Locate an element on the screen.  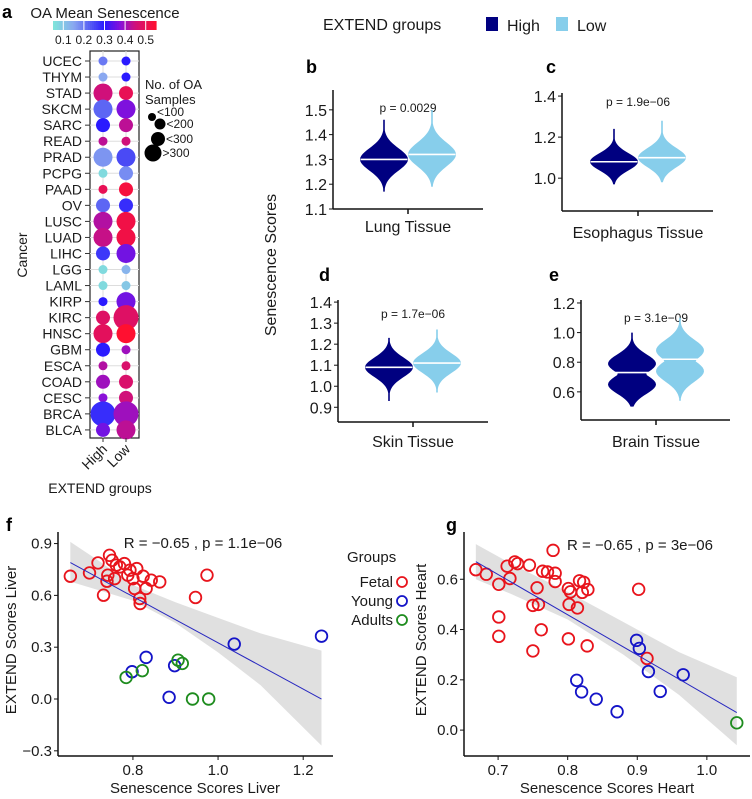
cancer-label: PCPG is located at coordinates (62, 173).